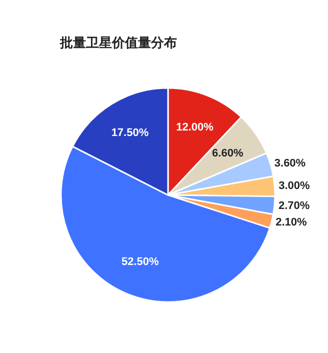  I want to click on data-label: 3.60%, so click(290, 163).